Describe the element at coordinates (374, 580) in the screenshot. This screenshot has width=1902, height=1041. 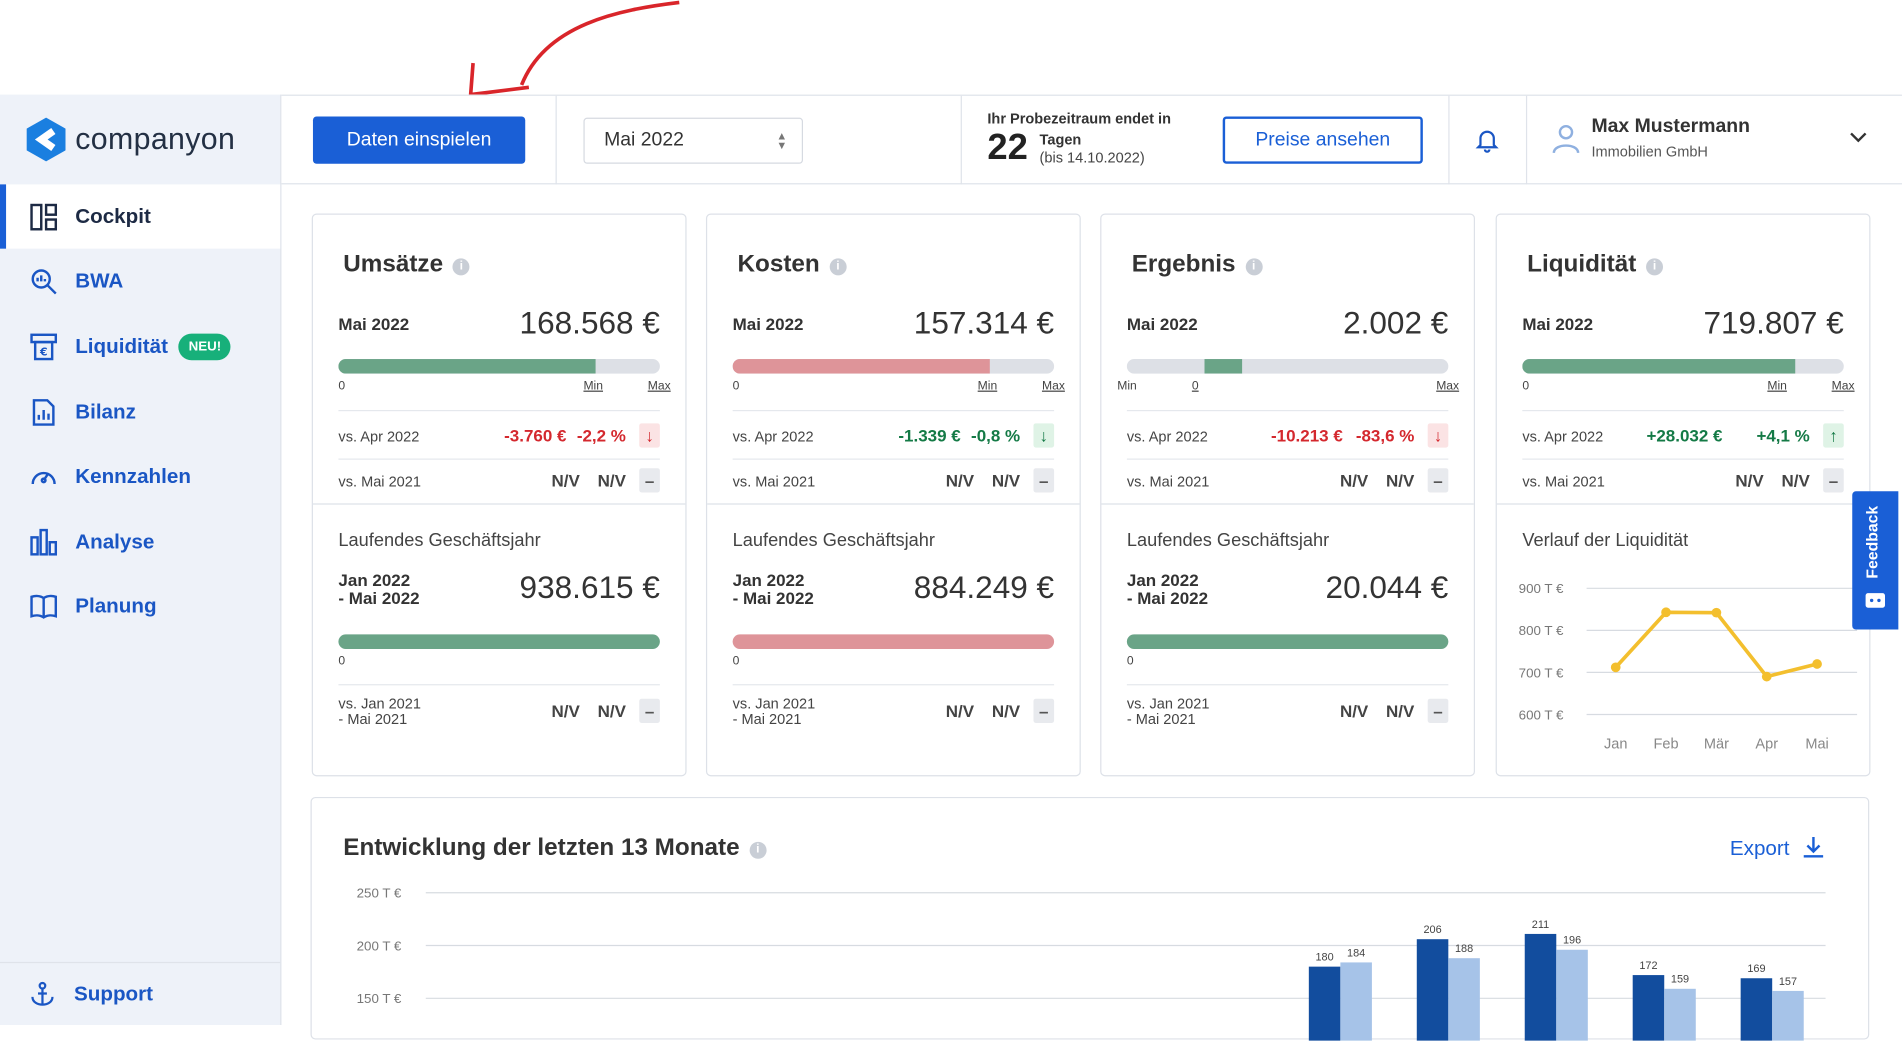
I see `ytd-range-start: Jan 2022` at that location.